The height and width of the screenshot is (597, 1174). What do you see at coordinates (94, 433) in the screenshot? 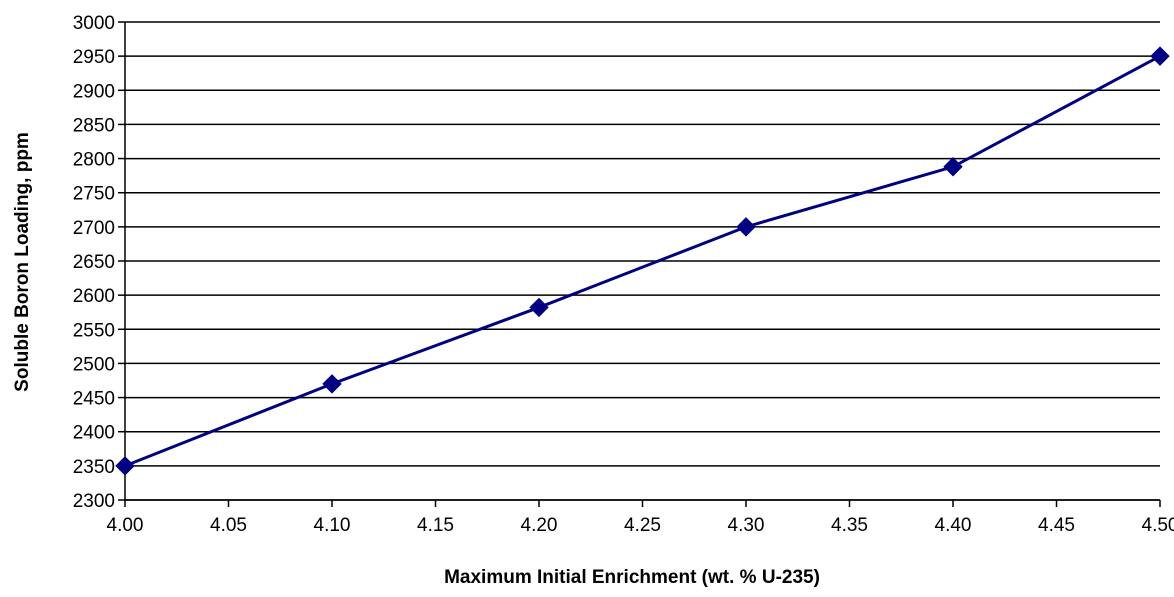
I see `y-tick-label: 2400` at bounding box center [94, 433].